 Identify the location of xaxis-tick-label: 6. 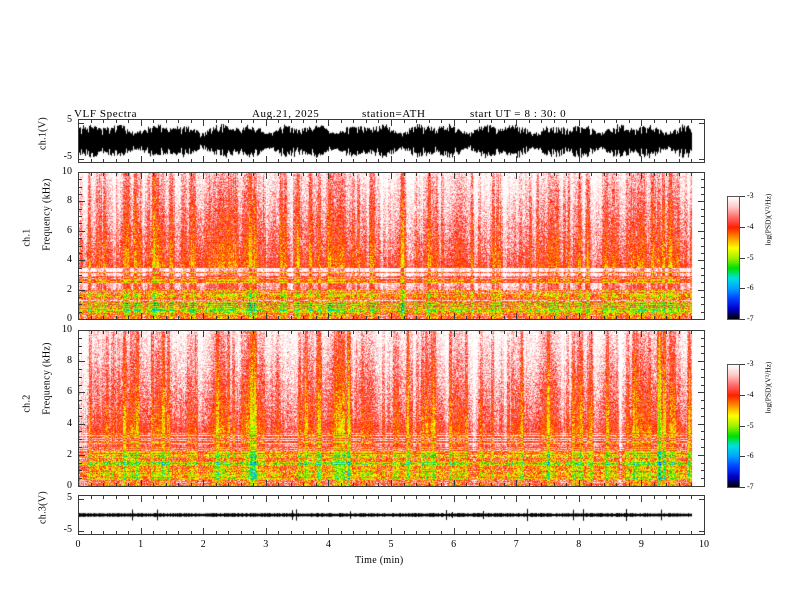
(454, 544).